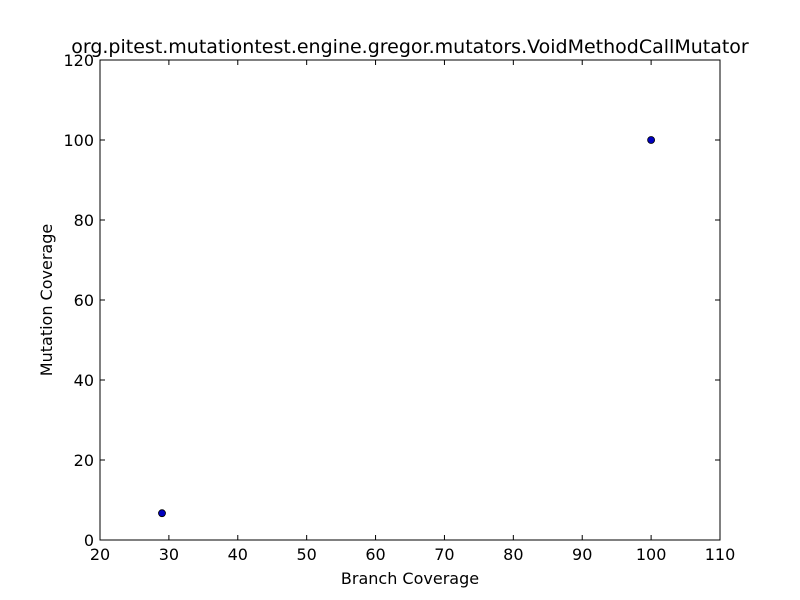  What do you see at coordinates (89, 540) in the screenshot?
I see `y-tick-label: 0` at bounding box center [89, 540].